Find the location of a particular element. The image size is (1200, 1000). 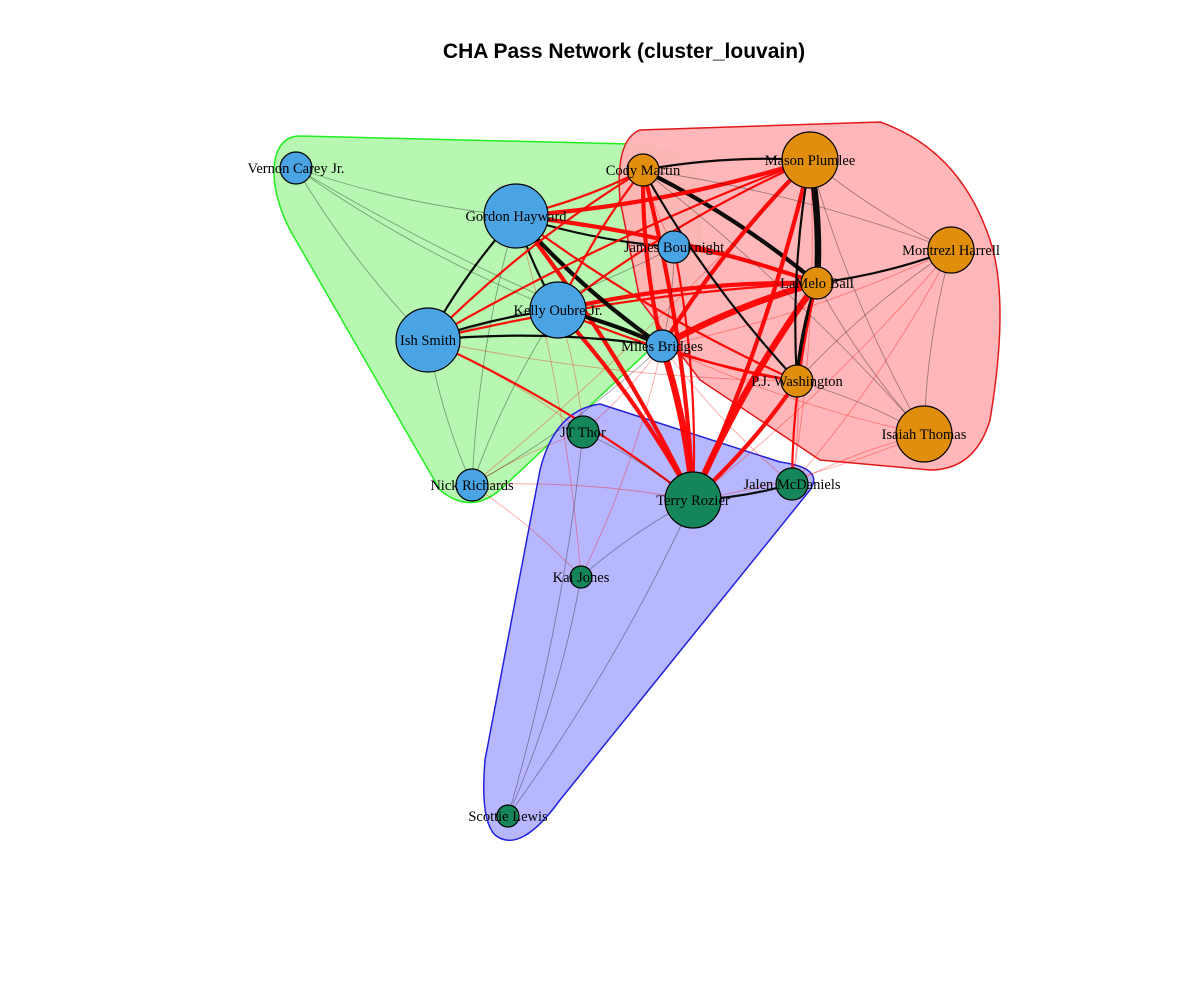

edge-cody-martin-p-j-washington is located at coordinates (720, 275).